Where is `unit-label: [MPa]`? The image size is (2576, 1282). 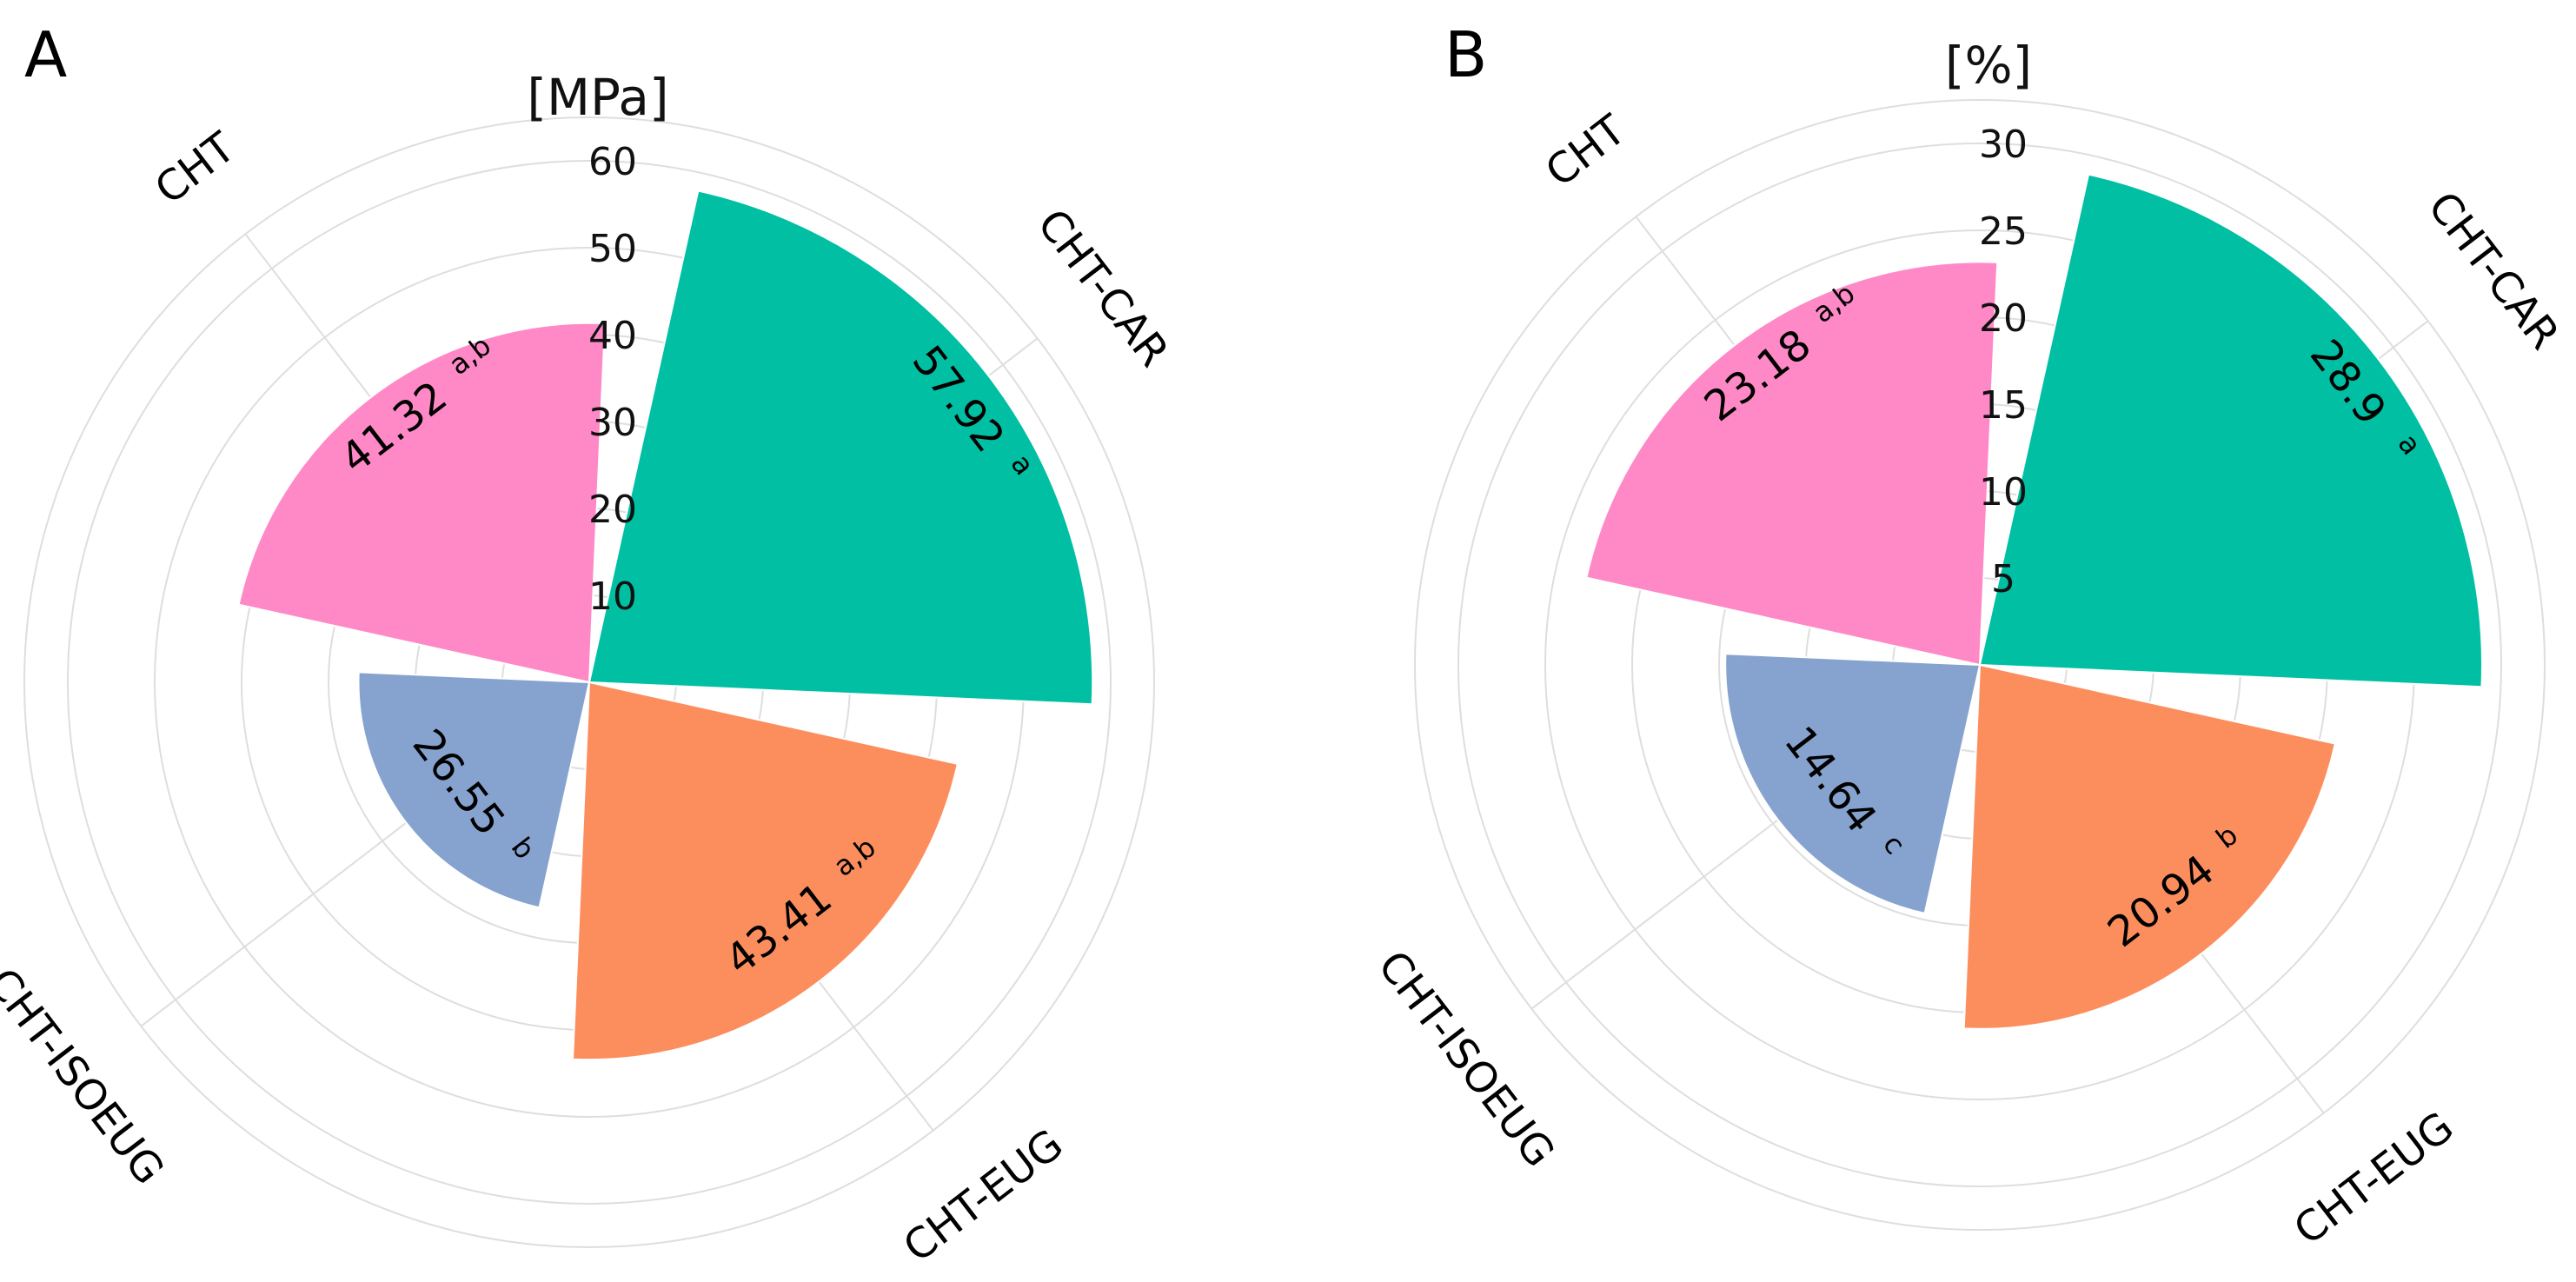
unit-label: [MPa] is located at coordinates (597, 97).